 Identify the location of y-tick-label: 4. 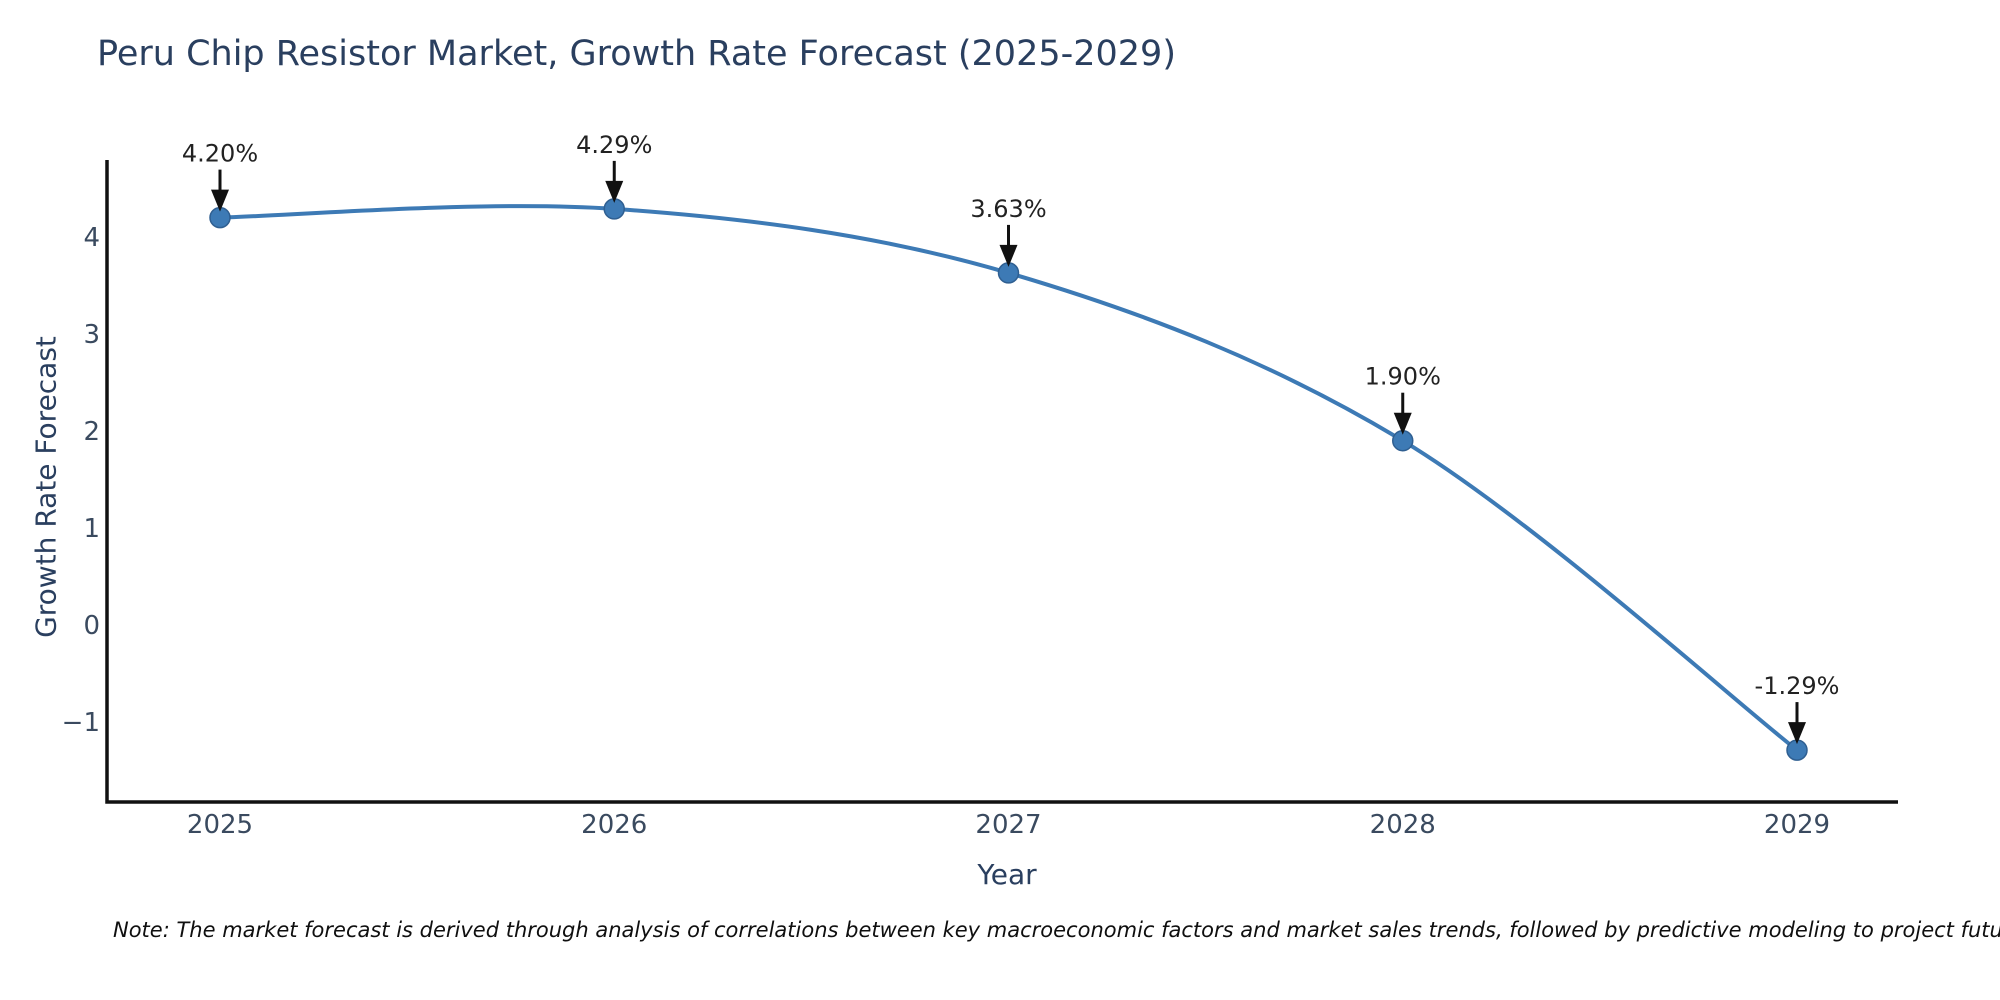
(91, 238).